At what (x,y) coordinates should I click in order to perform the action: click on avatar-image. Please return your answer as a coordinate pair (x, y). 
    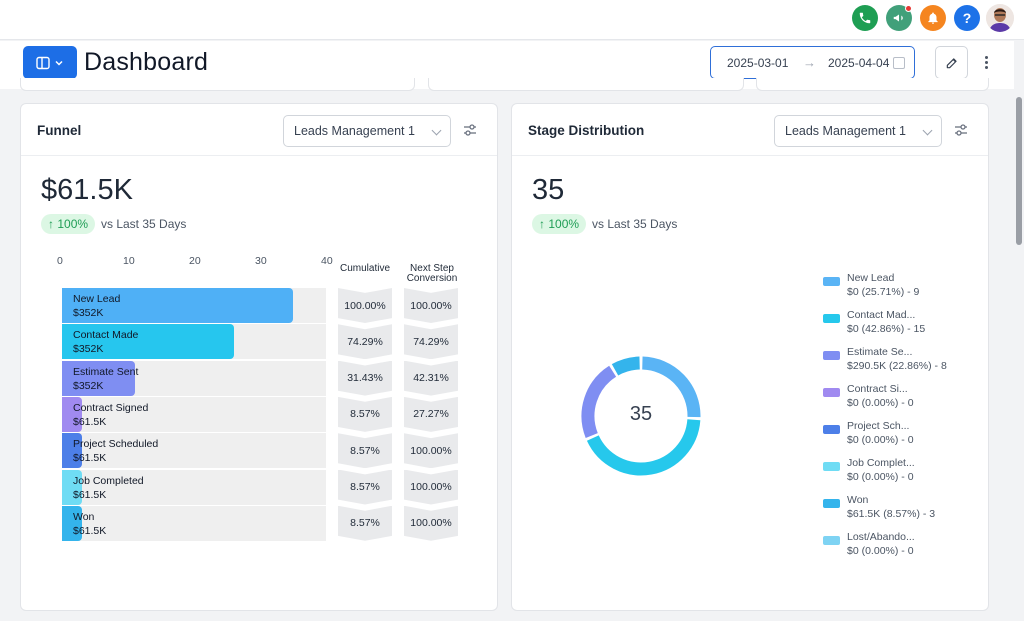
    Looking at the image, I should click on (1000, 18).